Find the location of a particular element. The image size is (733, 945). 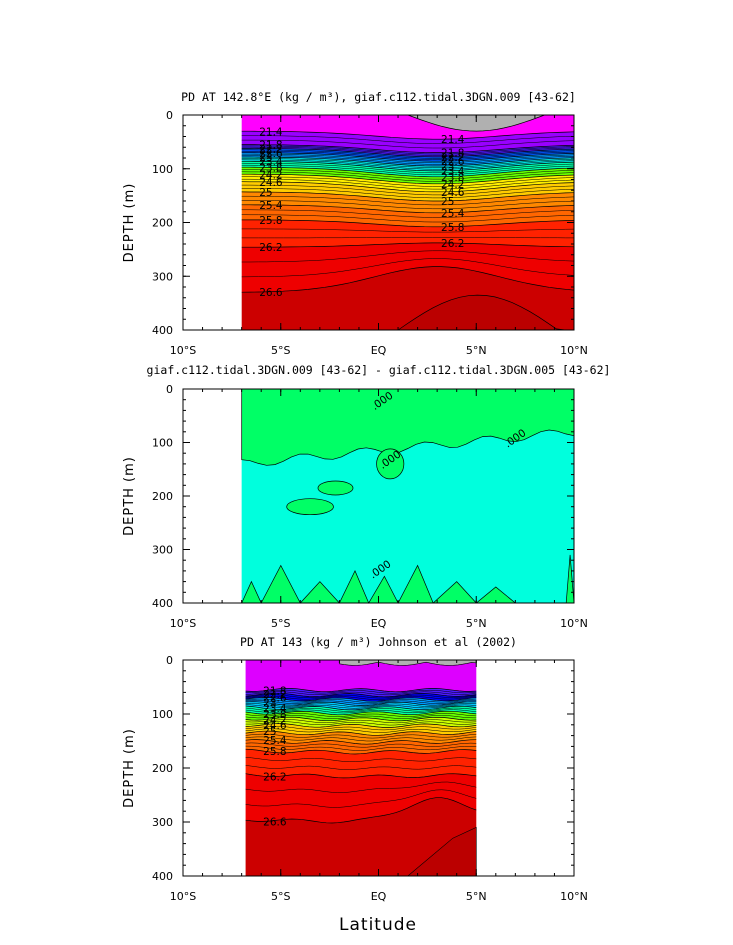

x-tick-label: 5°S is located at coordinates (280, 350).